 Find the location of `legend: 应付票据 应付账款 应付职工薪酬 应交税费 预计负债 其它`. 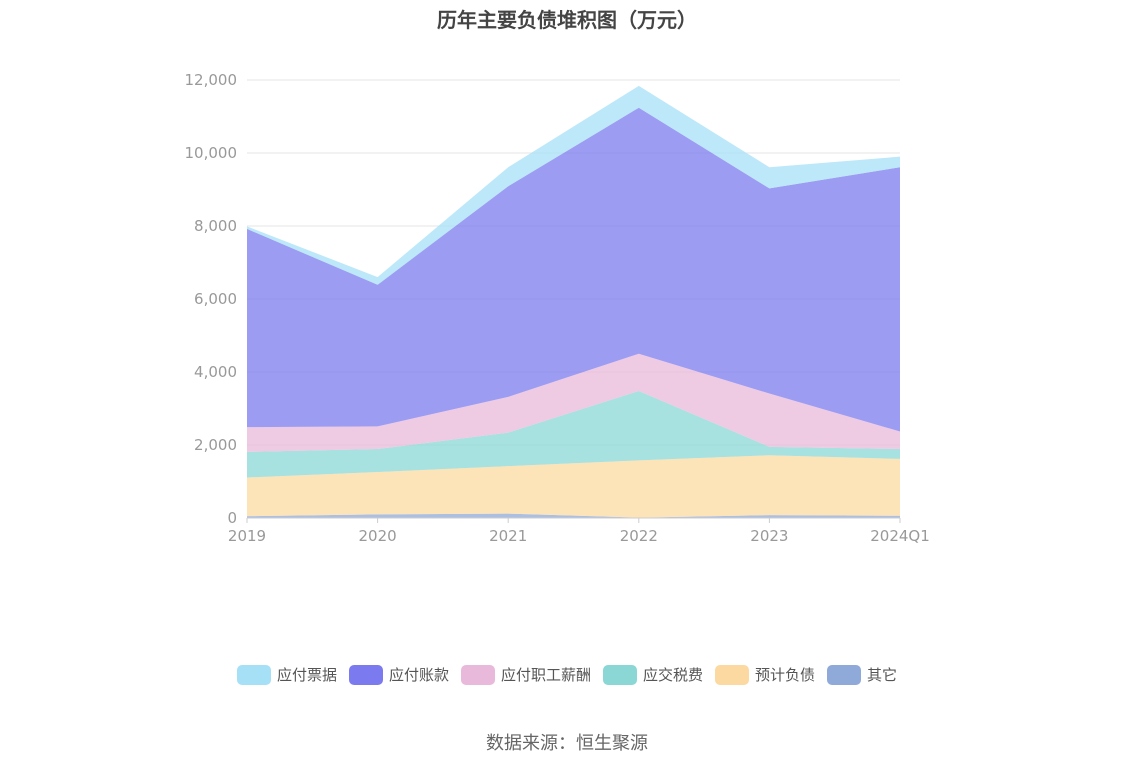

legend: 应付票据 应付账款 应付职工薪酬 应交税费 预计负债 其它 is located at coordinates (567, 674).